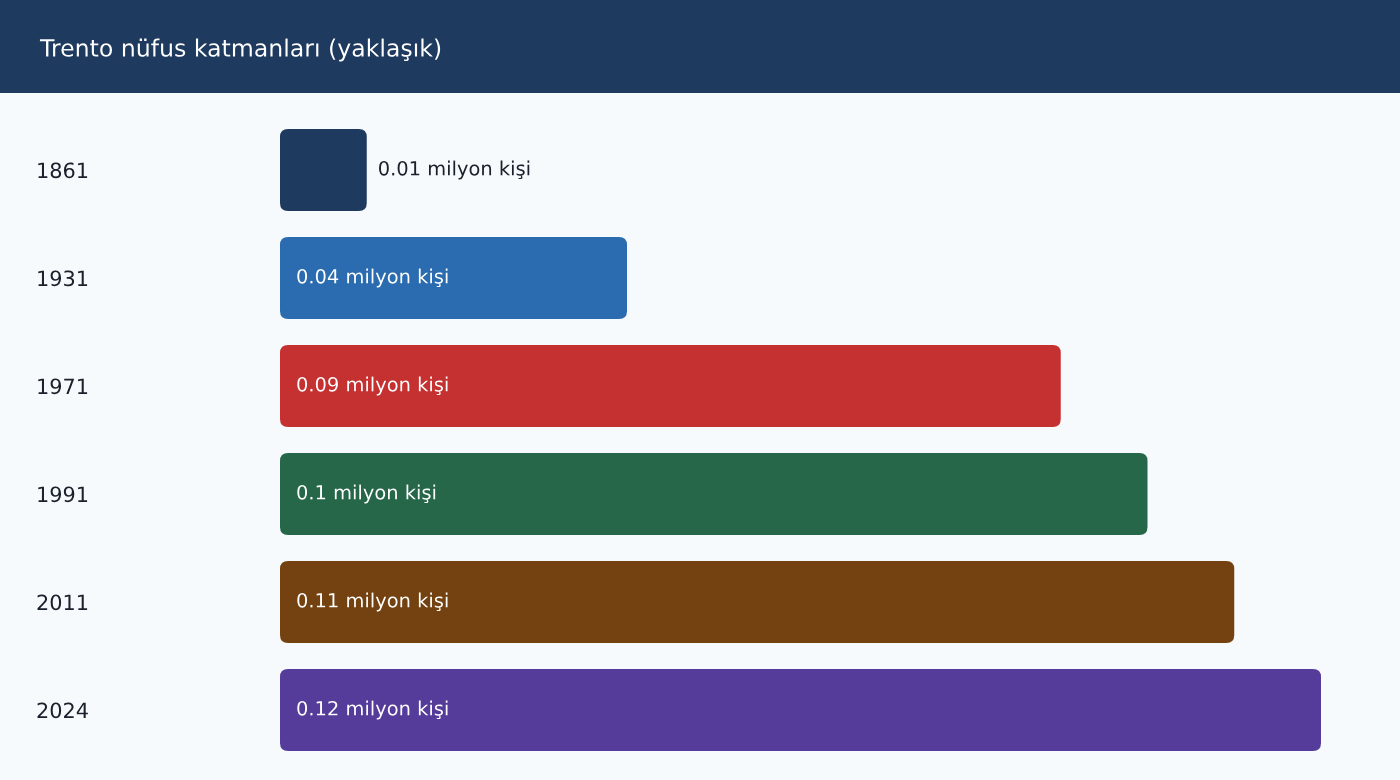 This screenshot has height=780, width=1400. What do you see at coordinates (63, 170) in the screenshot?
I see `y-tick-label: 1861` at bounding box center [63, 170].